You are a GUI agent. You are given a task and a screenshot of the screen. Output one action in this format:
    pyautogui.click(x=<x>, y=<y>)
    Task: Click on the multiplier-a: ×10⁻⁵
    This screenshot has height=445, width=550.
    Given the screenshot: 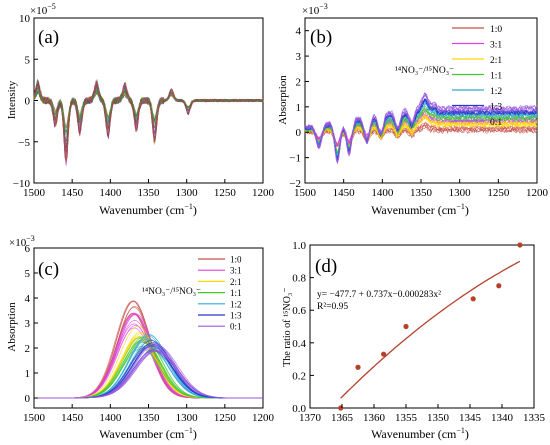 What is the action you would take?
    pyautogui.click(x=43, y=9)
    